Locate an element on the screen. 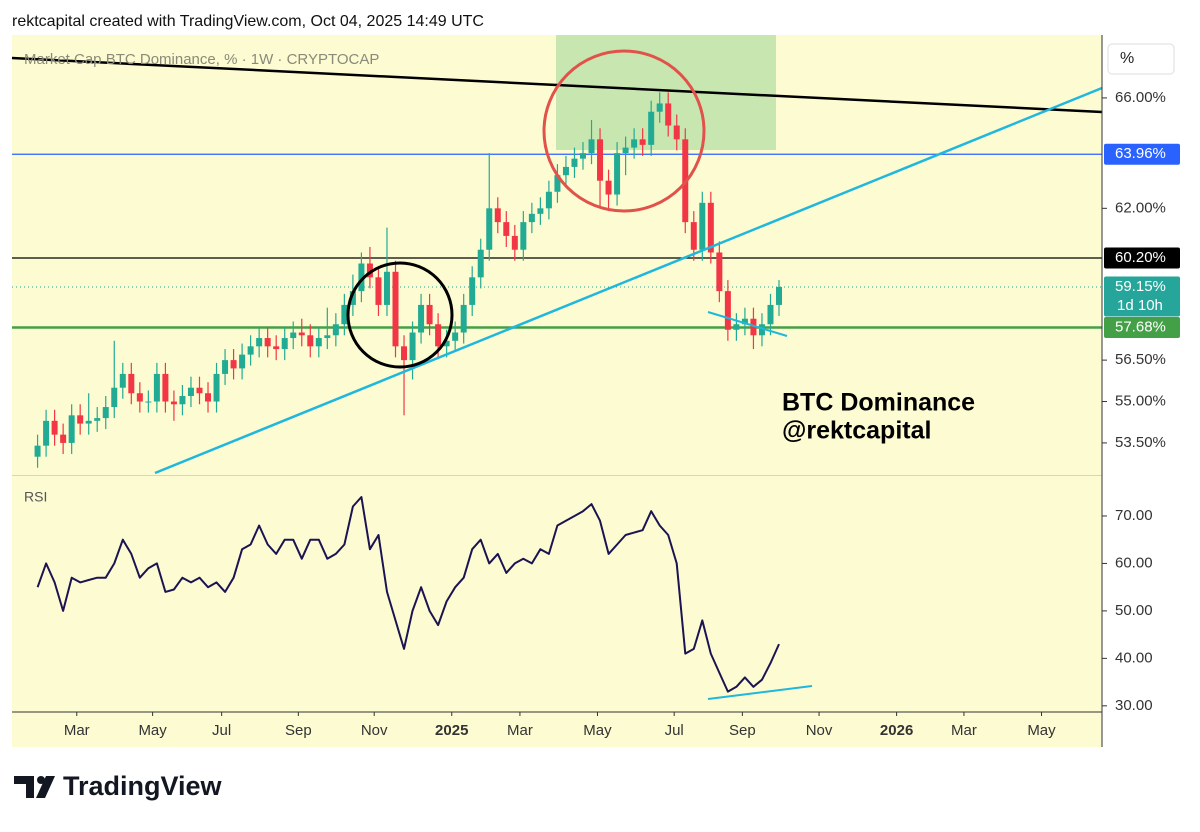 Image resolution: width=1200 pixels, height=832 pixels. y-tick-label: 55.00% is located at coordinates (1140, 400).